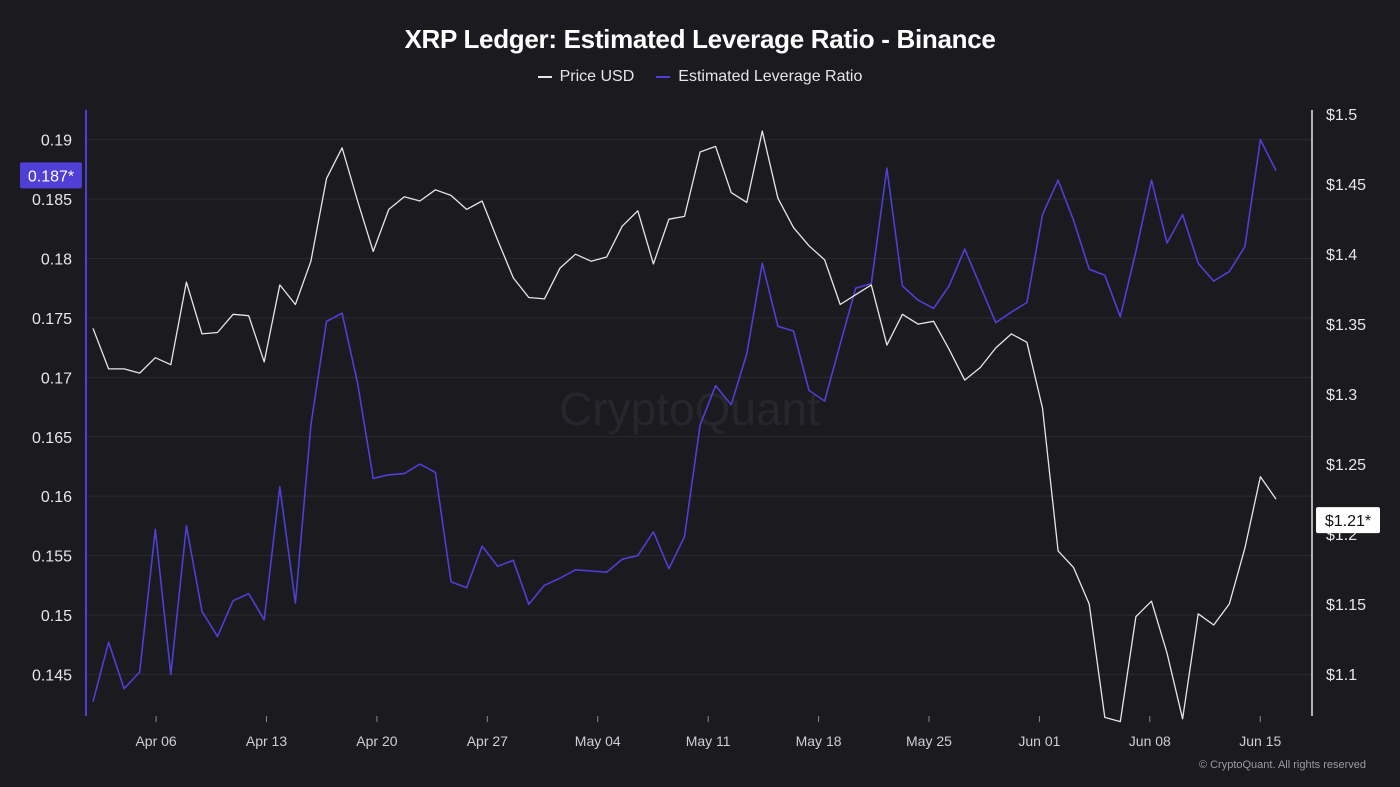 The height and width of the screenshot is (787, 1400). Describe the element at coordinates (819, 741) in the screenshot. I see `x-tick-label-6: May 18` at that location.